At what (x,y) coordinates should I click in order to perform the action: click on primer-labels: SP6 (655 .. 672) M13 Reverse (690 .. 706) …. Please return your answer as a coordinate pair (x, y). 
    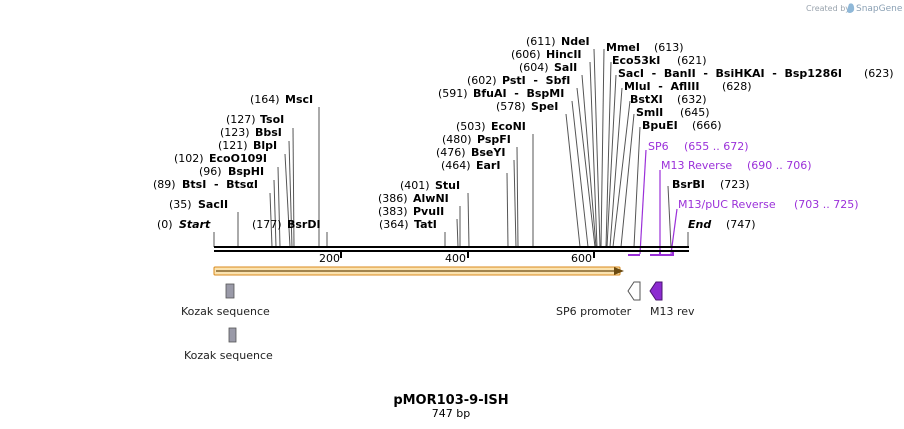
    Looking at the image, I should click on (753, 175).